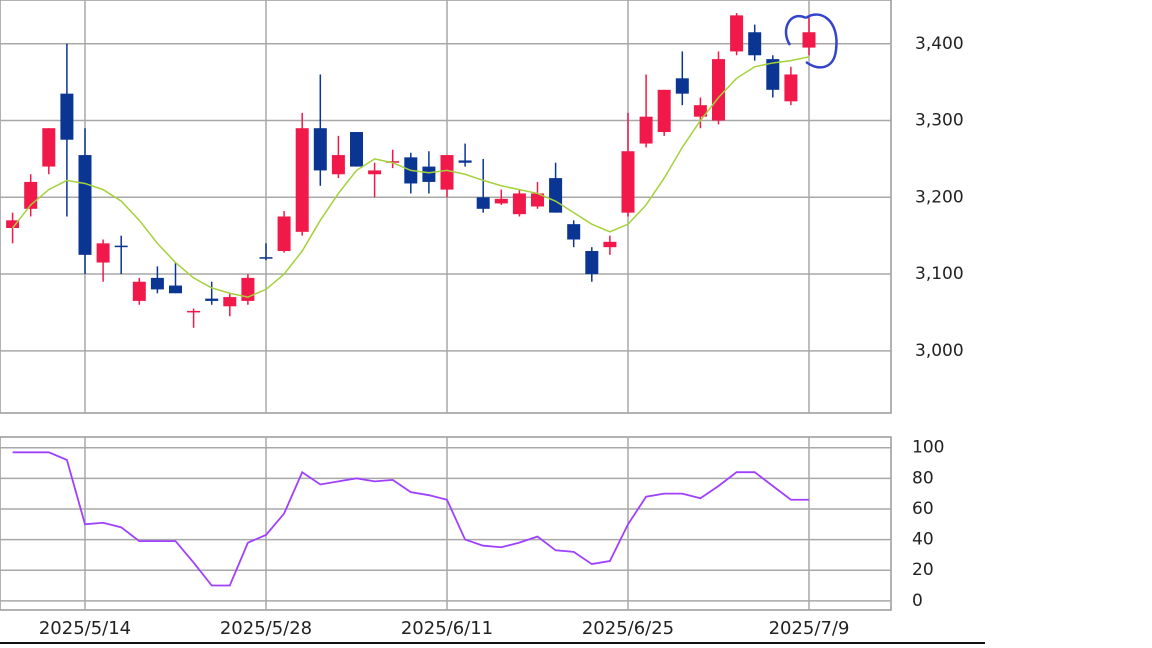  What do you see at coordinates (809, 628) in the screenshot?
I see `x-tick-label: 2025/7/9` at bounding box center [809, 628].